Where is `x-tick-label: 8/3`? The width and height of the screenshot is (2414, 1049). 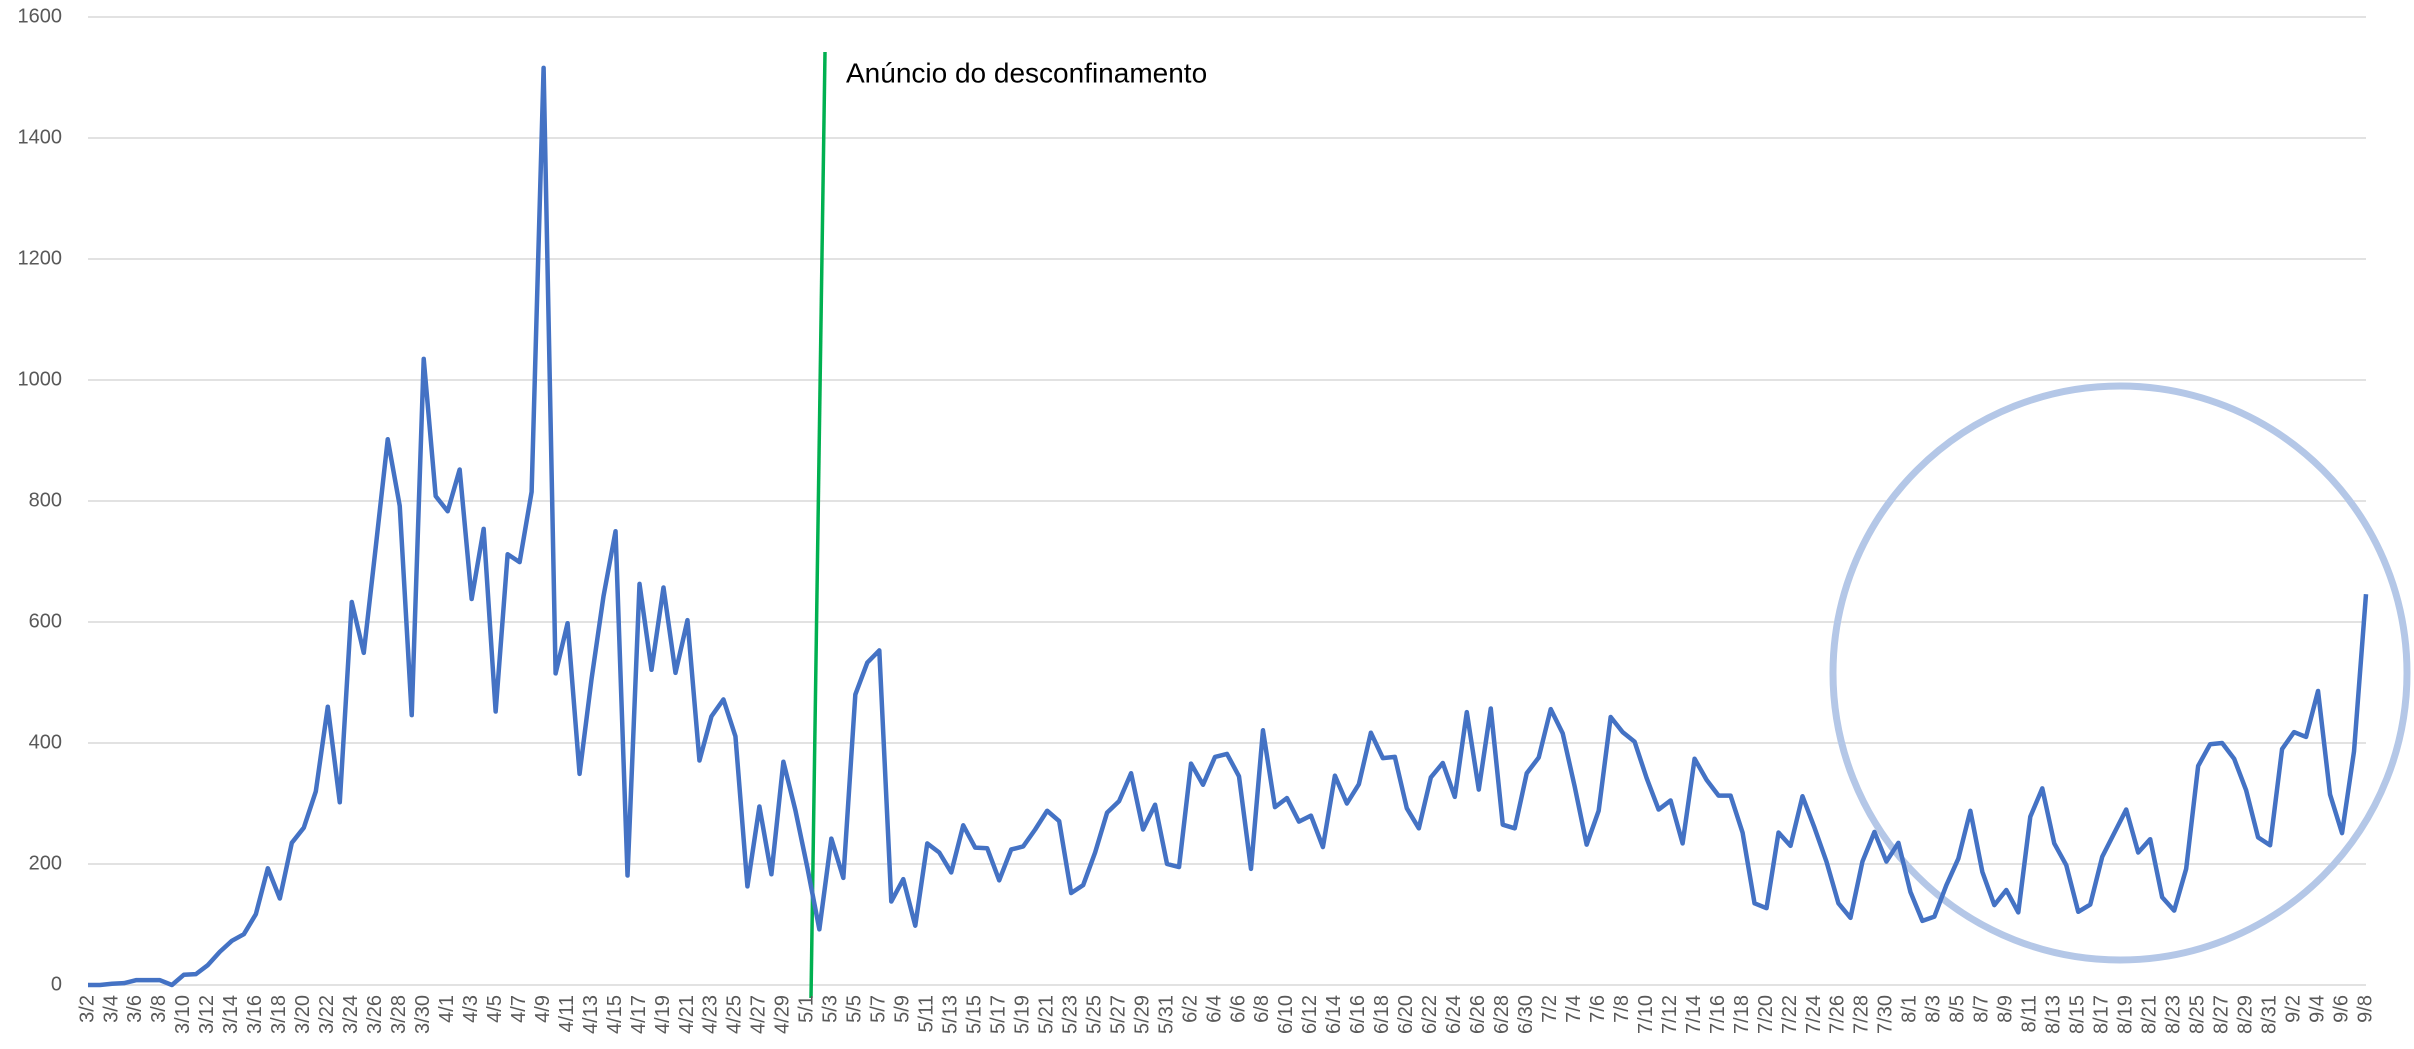 x-tick-label: 8/3 is located at coordinates (1934, 1009).